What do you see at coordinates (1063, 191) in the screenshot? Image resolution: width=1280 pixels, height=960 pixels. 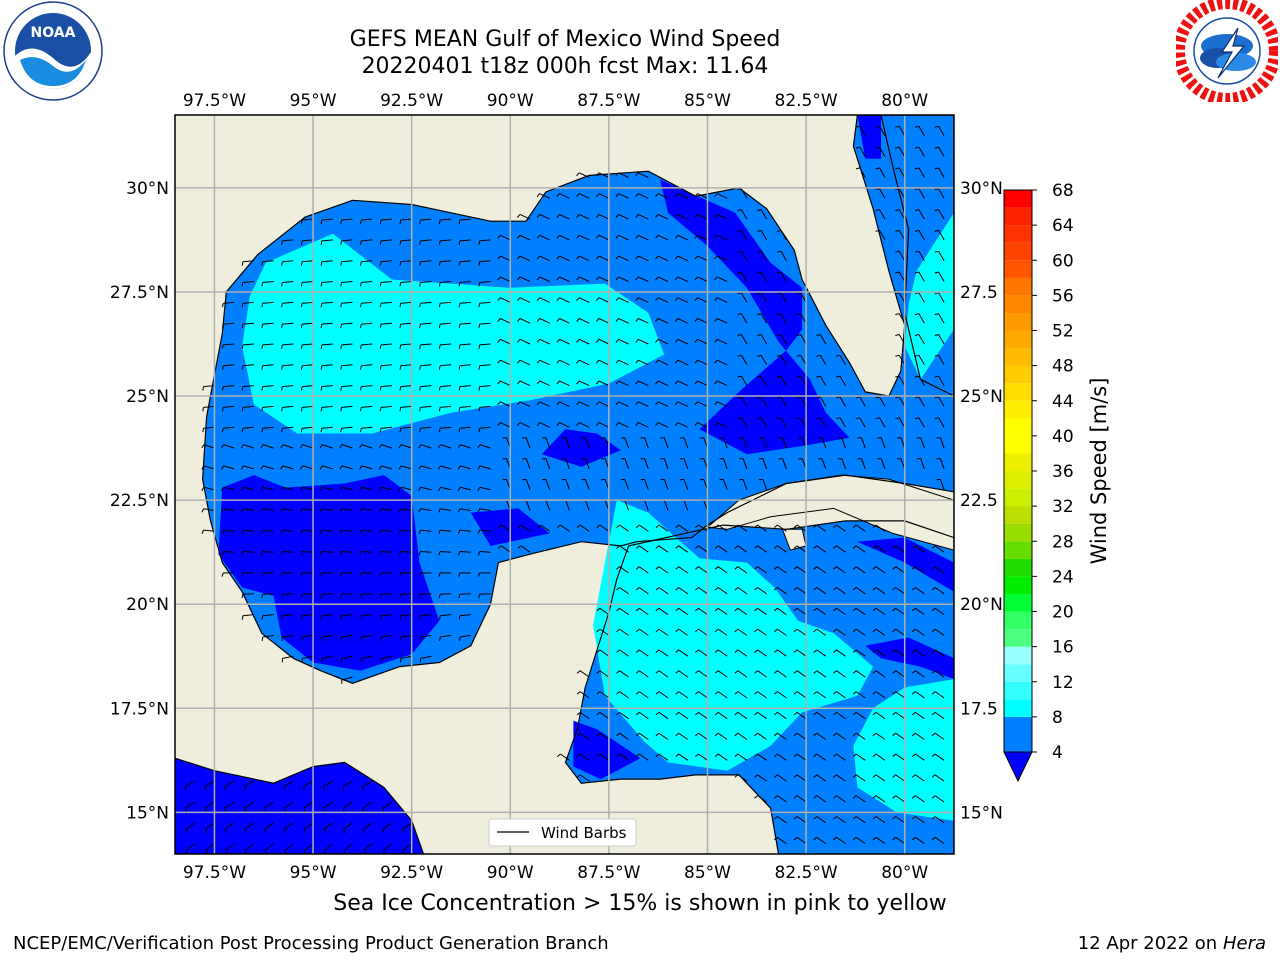 I see `colorbar-tick-label: 68` at bounding box center [1063, 191].